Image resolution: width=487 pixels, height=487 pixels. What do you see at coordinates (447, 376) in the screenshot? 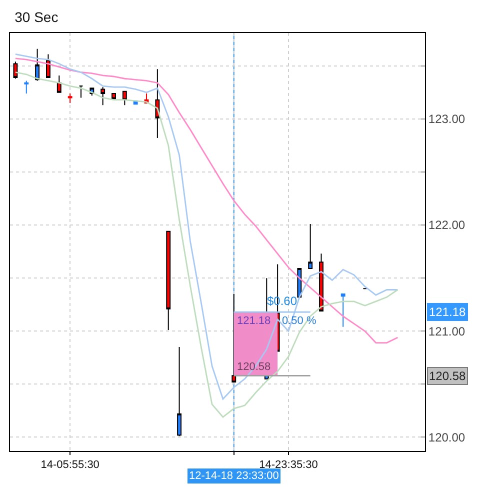
I see `annotation: 120.58` at bounding box center [447, 376].